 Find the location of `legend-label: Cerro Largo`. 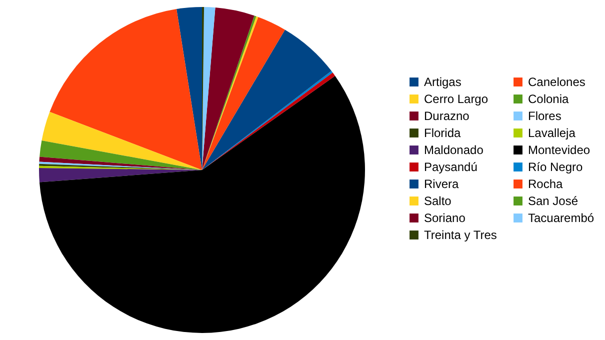

legend-label: Cerro Largo is located at coordinates (456, 99).